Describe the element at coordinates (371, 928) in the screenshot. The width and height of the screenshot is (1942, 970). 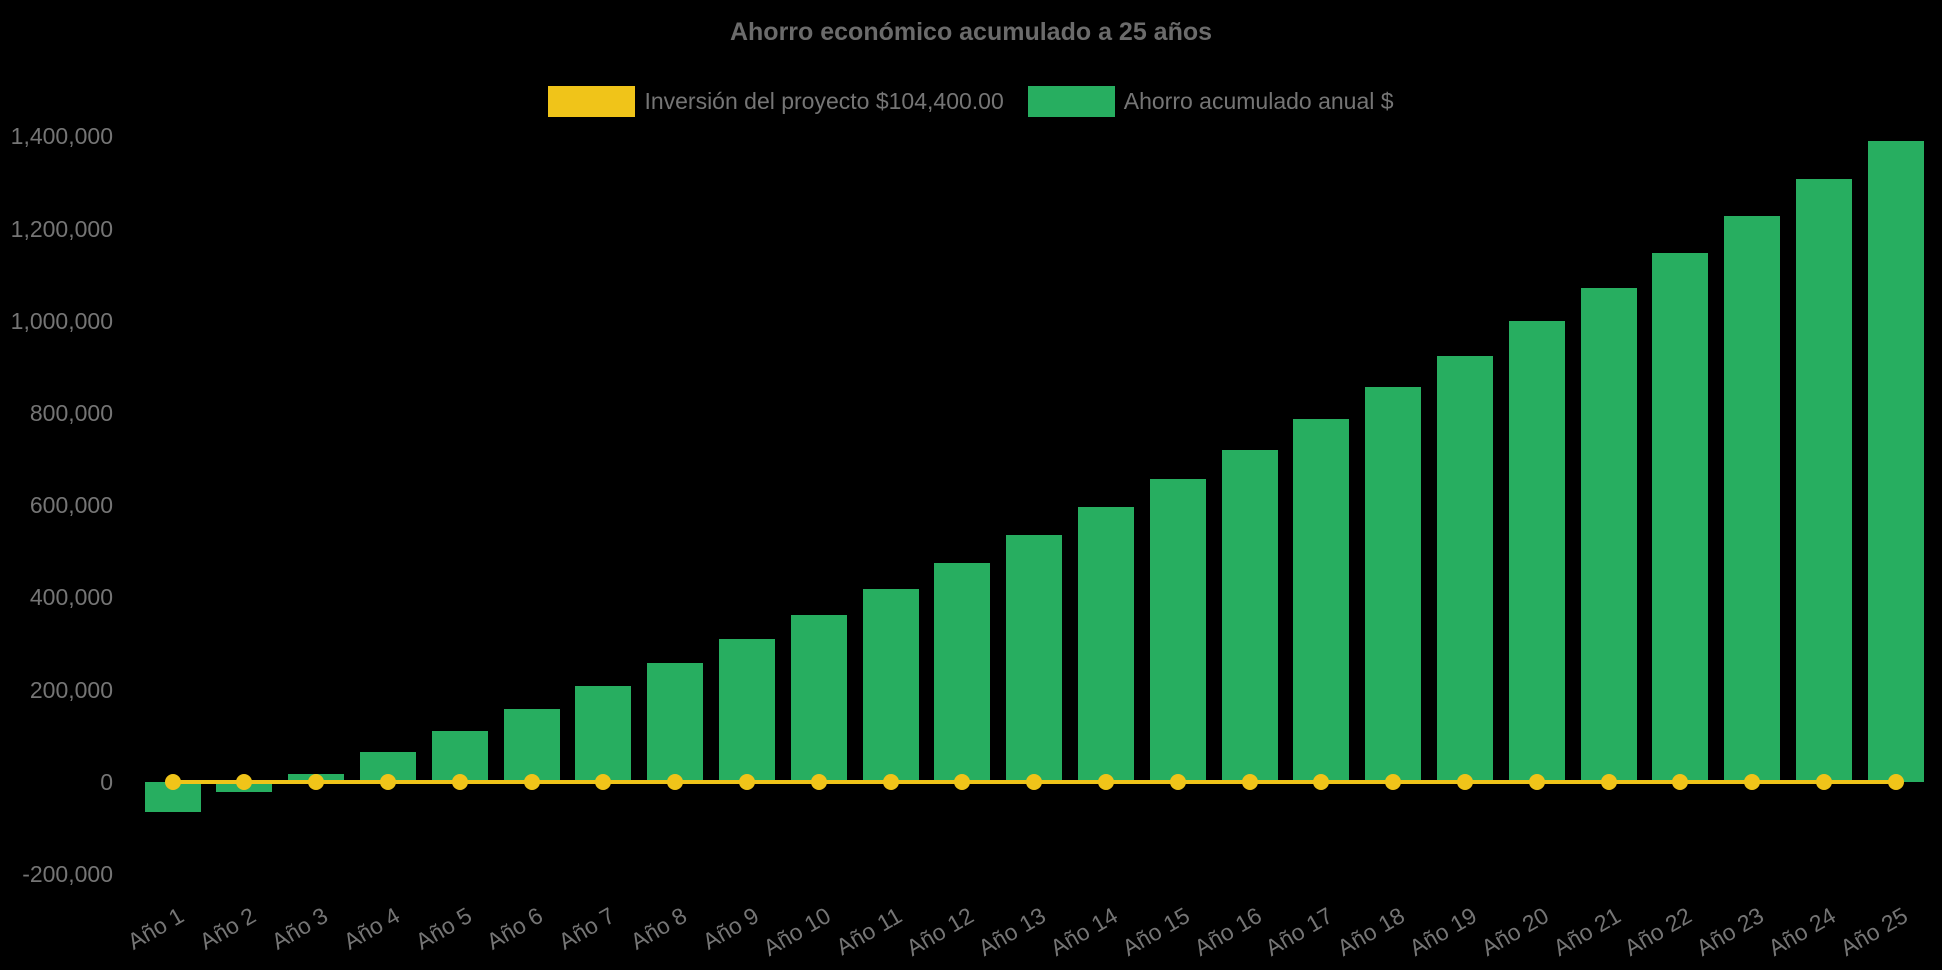
I see `x-axis-label: Año 4` at that location.